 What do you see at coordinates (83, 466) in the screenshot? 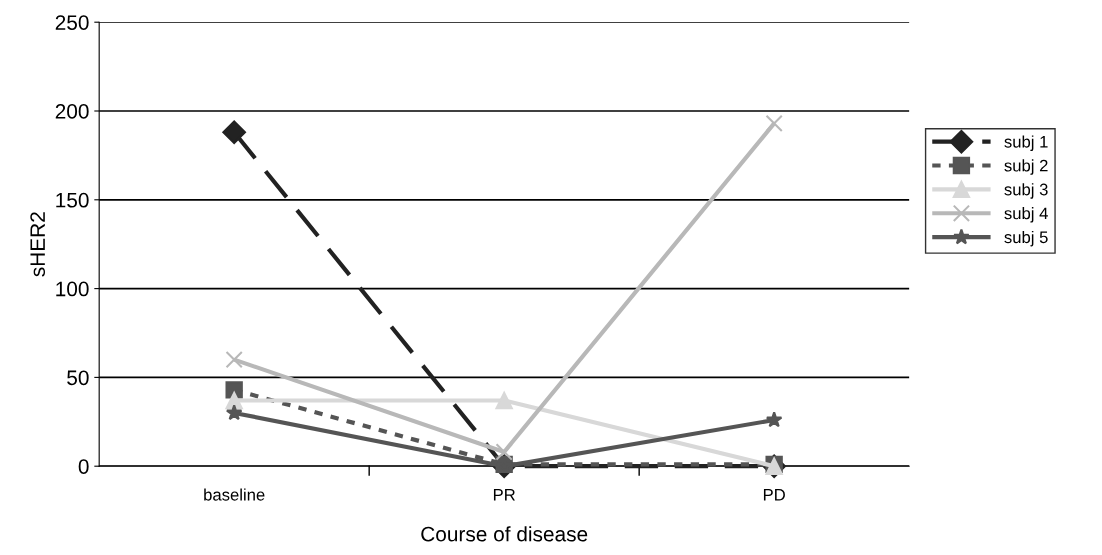
I see `y-tick-label: 0` at bounding box center [83, 466].